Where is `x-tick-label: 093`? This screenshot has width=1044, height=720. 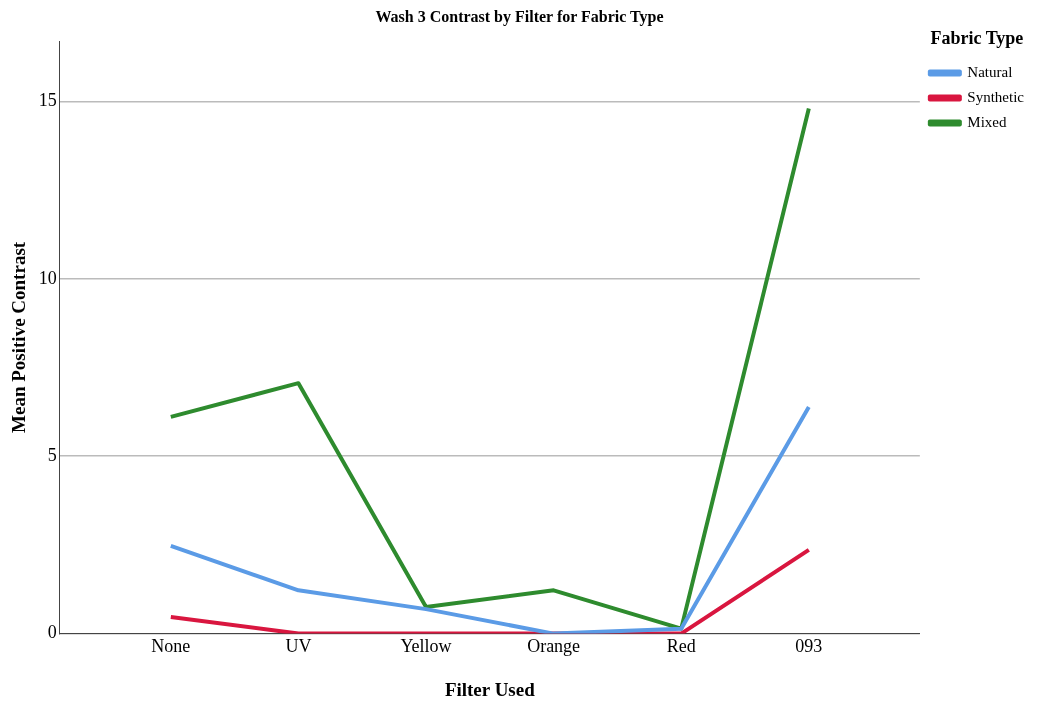 x-tick-label: 093 is located at coordinates (809, 646).